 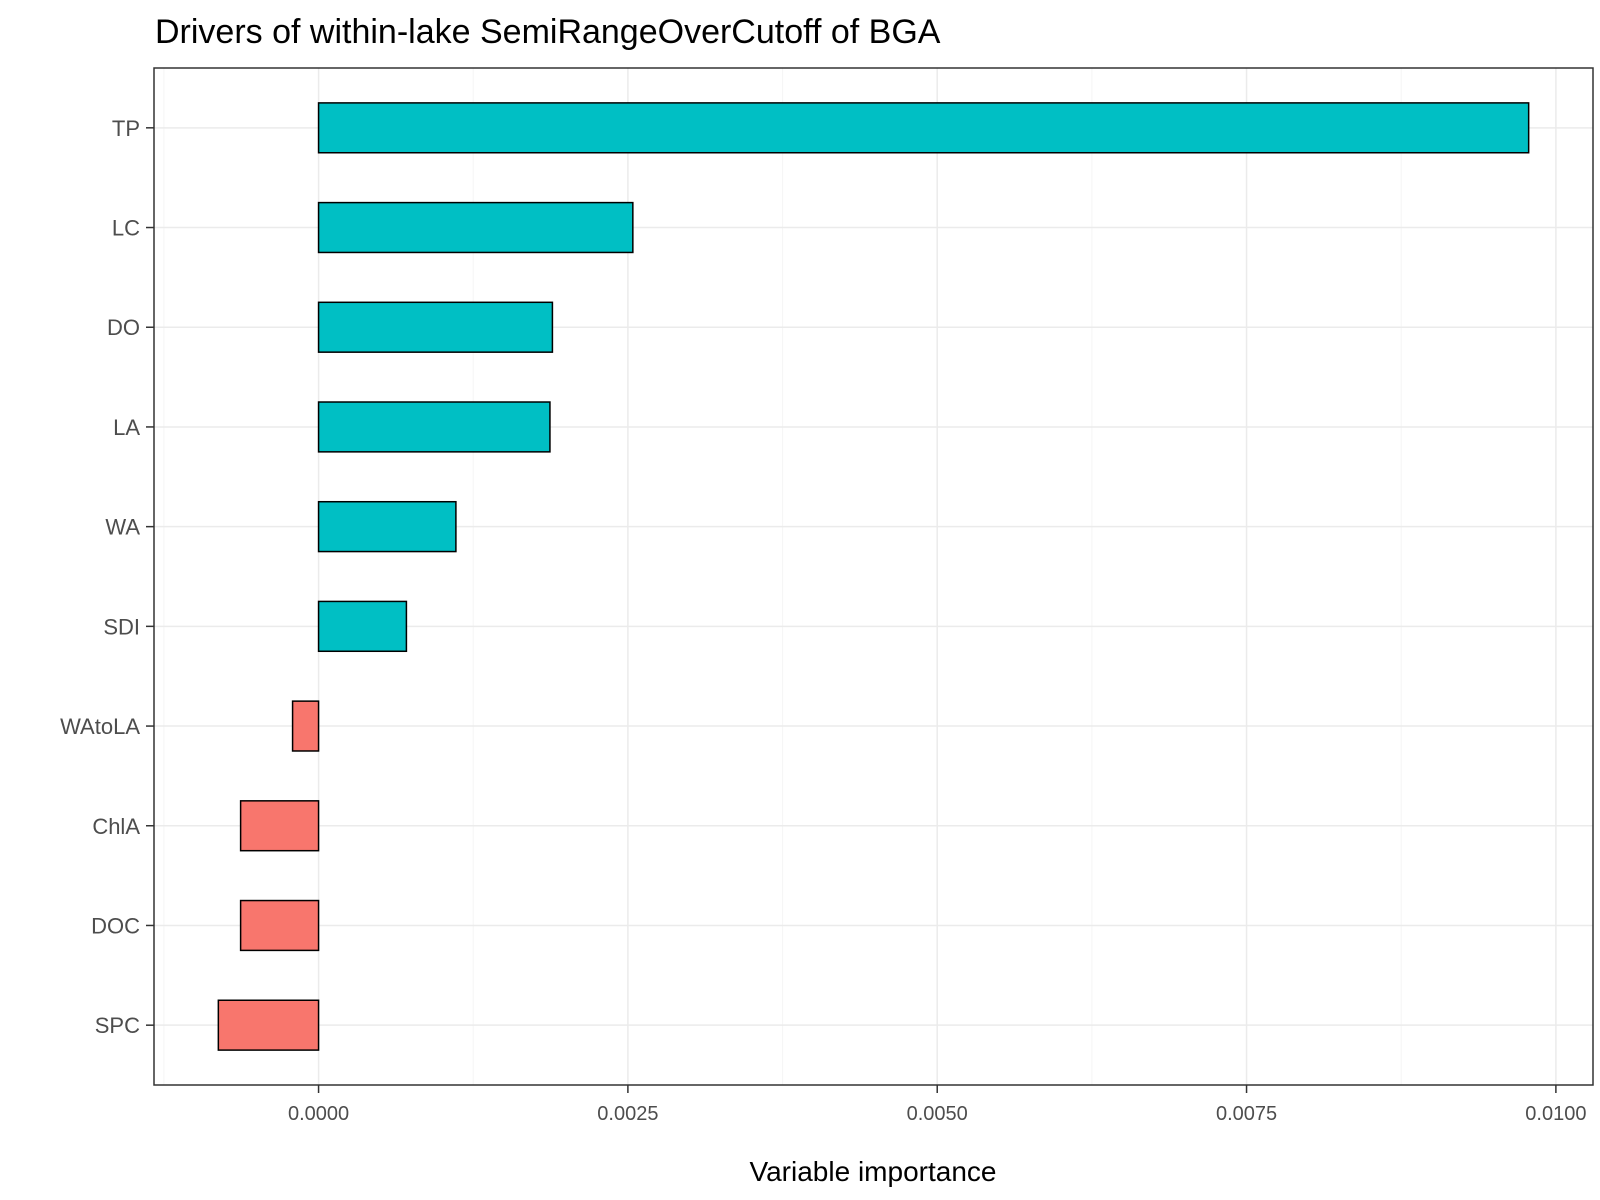 I want to click on y-axis: TP LC DO LA WA SDI WAtoLA ChlA DOC SPC, so click(x=107, y=577).